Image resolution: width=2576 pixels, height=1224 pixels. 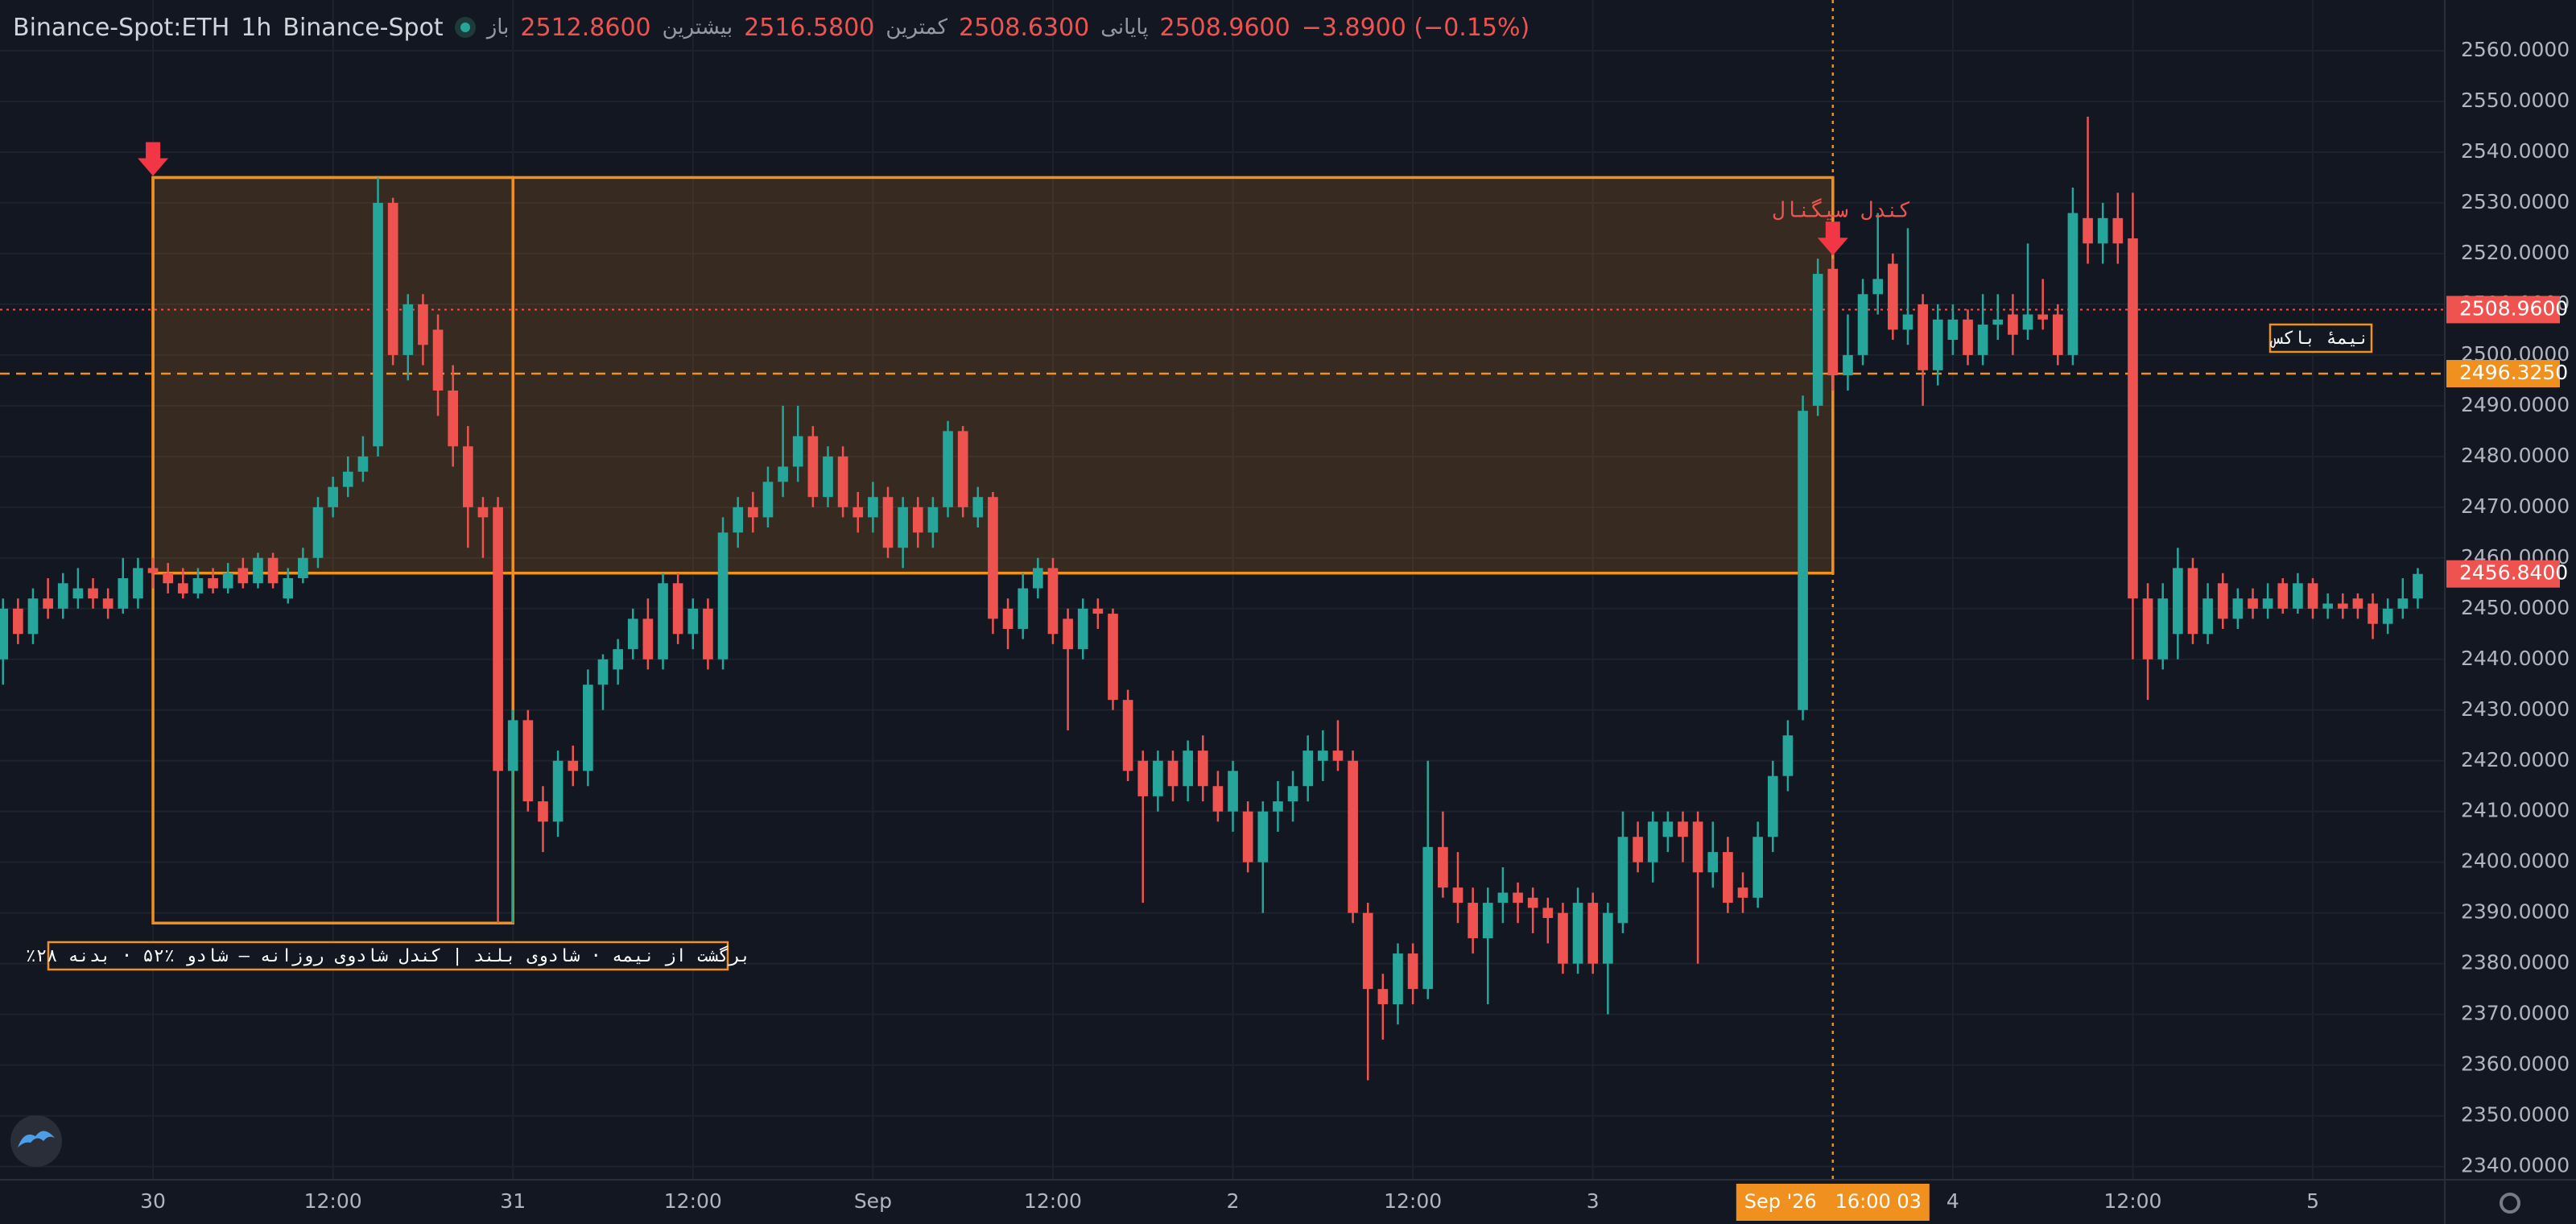 What do you see at coordinates (465, 27) in the screenshot?
I see `status-dot` at bounding box center [465, 27].